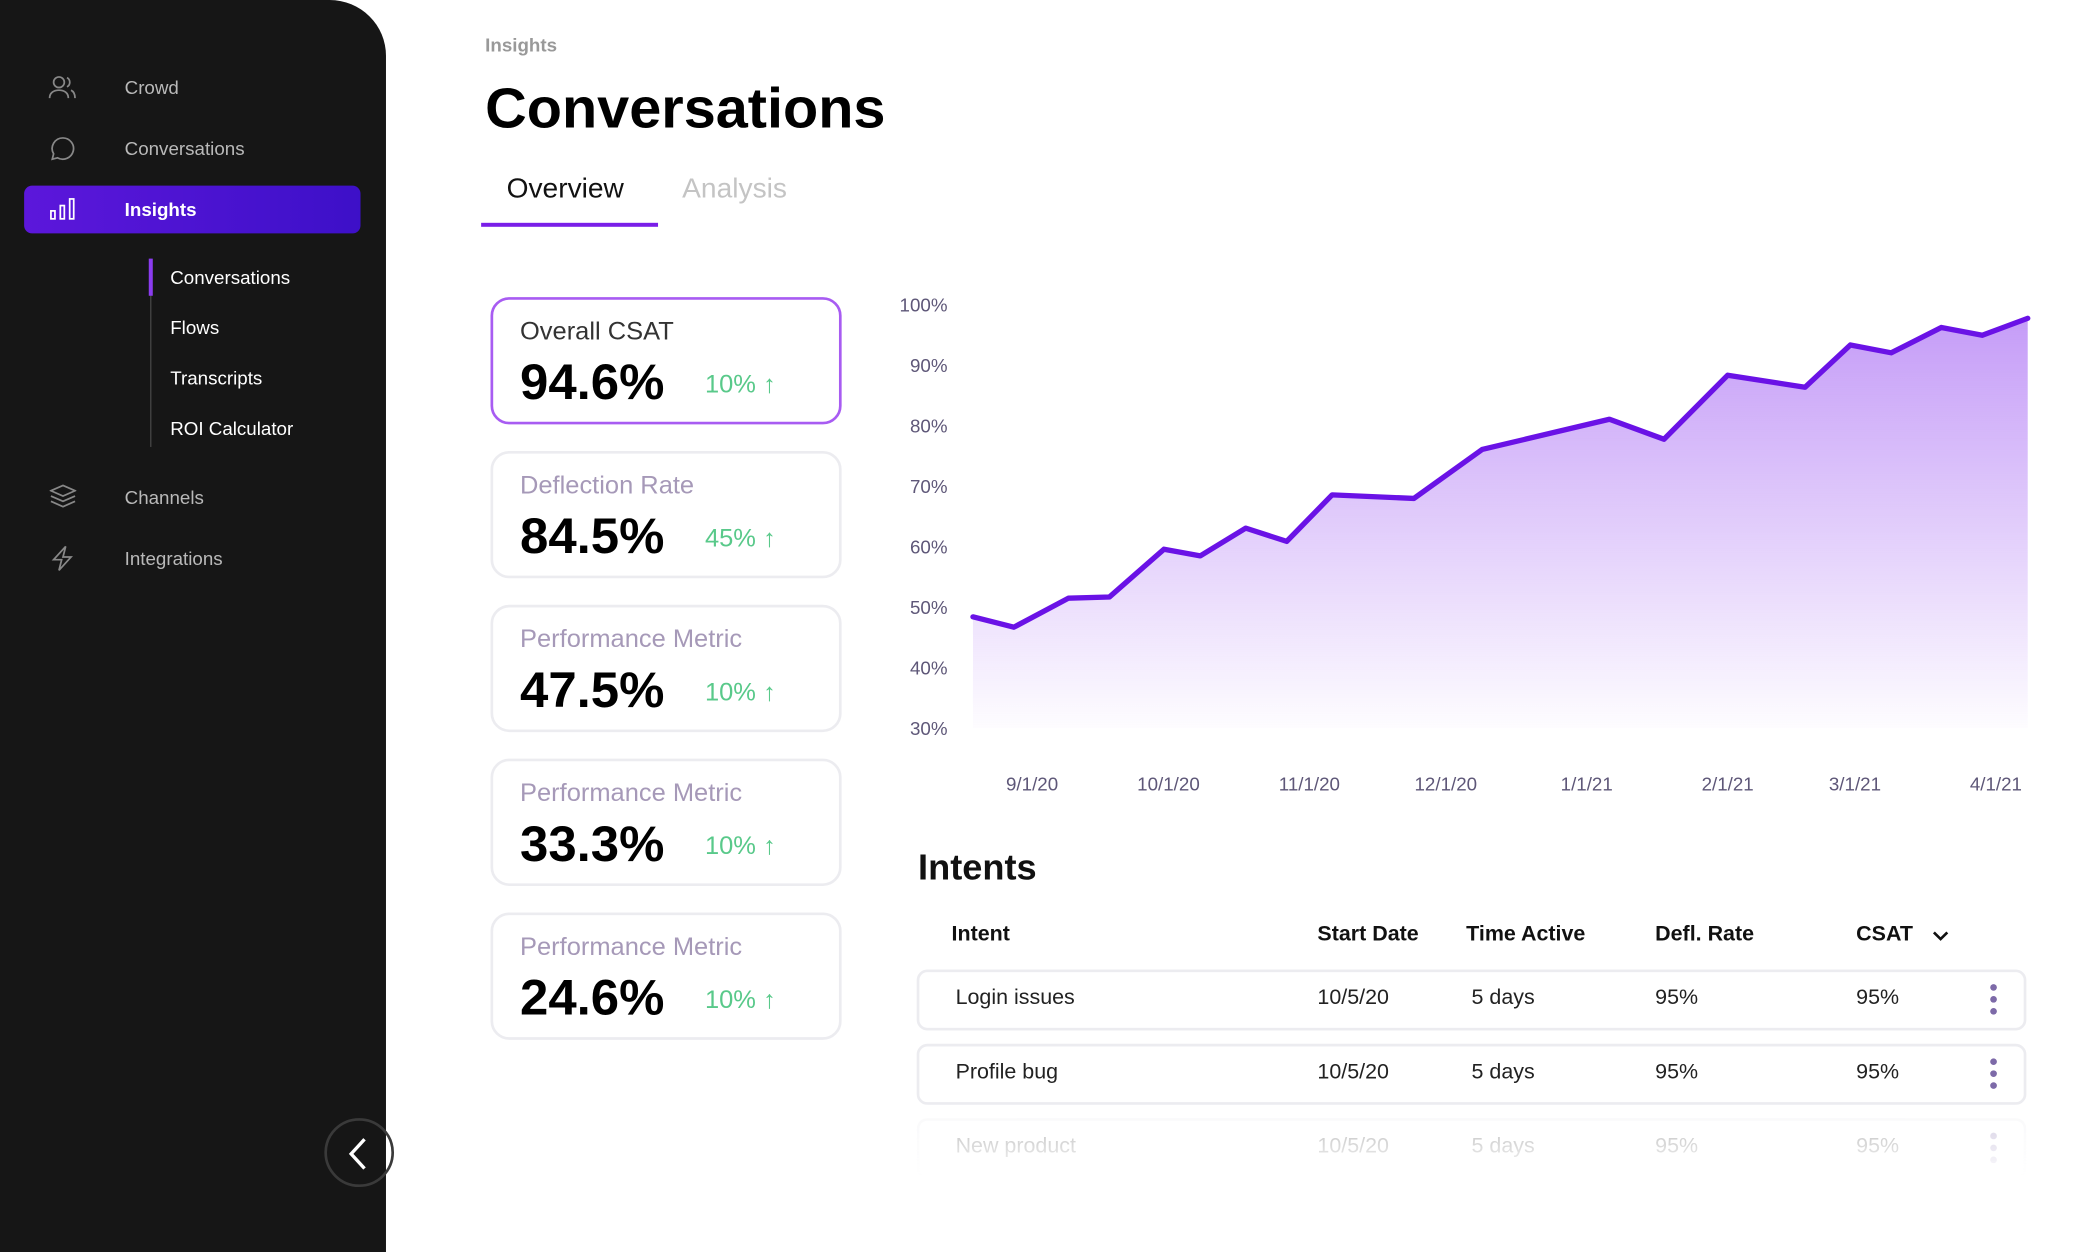 This screenshot has height=1252, width=2080. I want to click on table-row: Profile bug 10/5/20 5 days 95% 95%, so click(1471, 1074).